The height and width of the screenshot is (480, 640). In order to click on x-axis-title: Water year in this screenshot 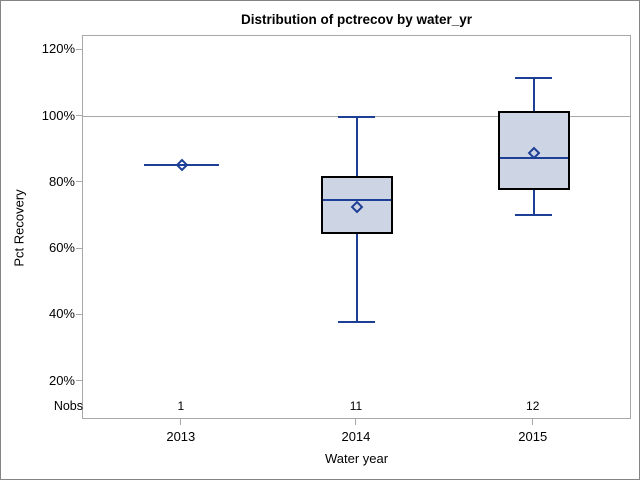, I will do `click(356, 458)`.